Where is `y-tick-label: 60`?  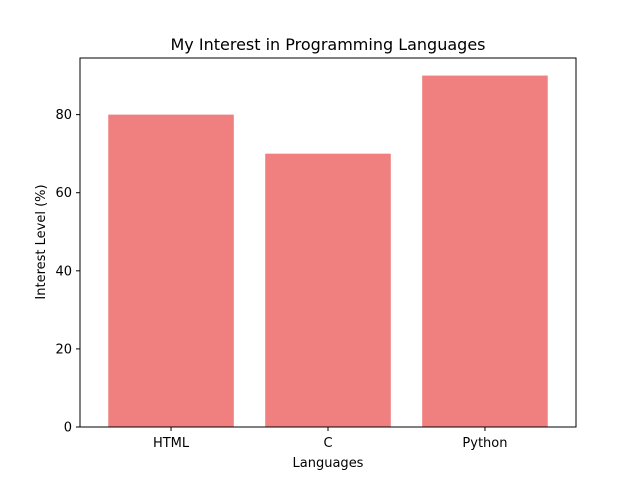 y-tick-label: 60 is located at coordinates (63, 193).